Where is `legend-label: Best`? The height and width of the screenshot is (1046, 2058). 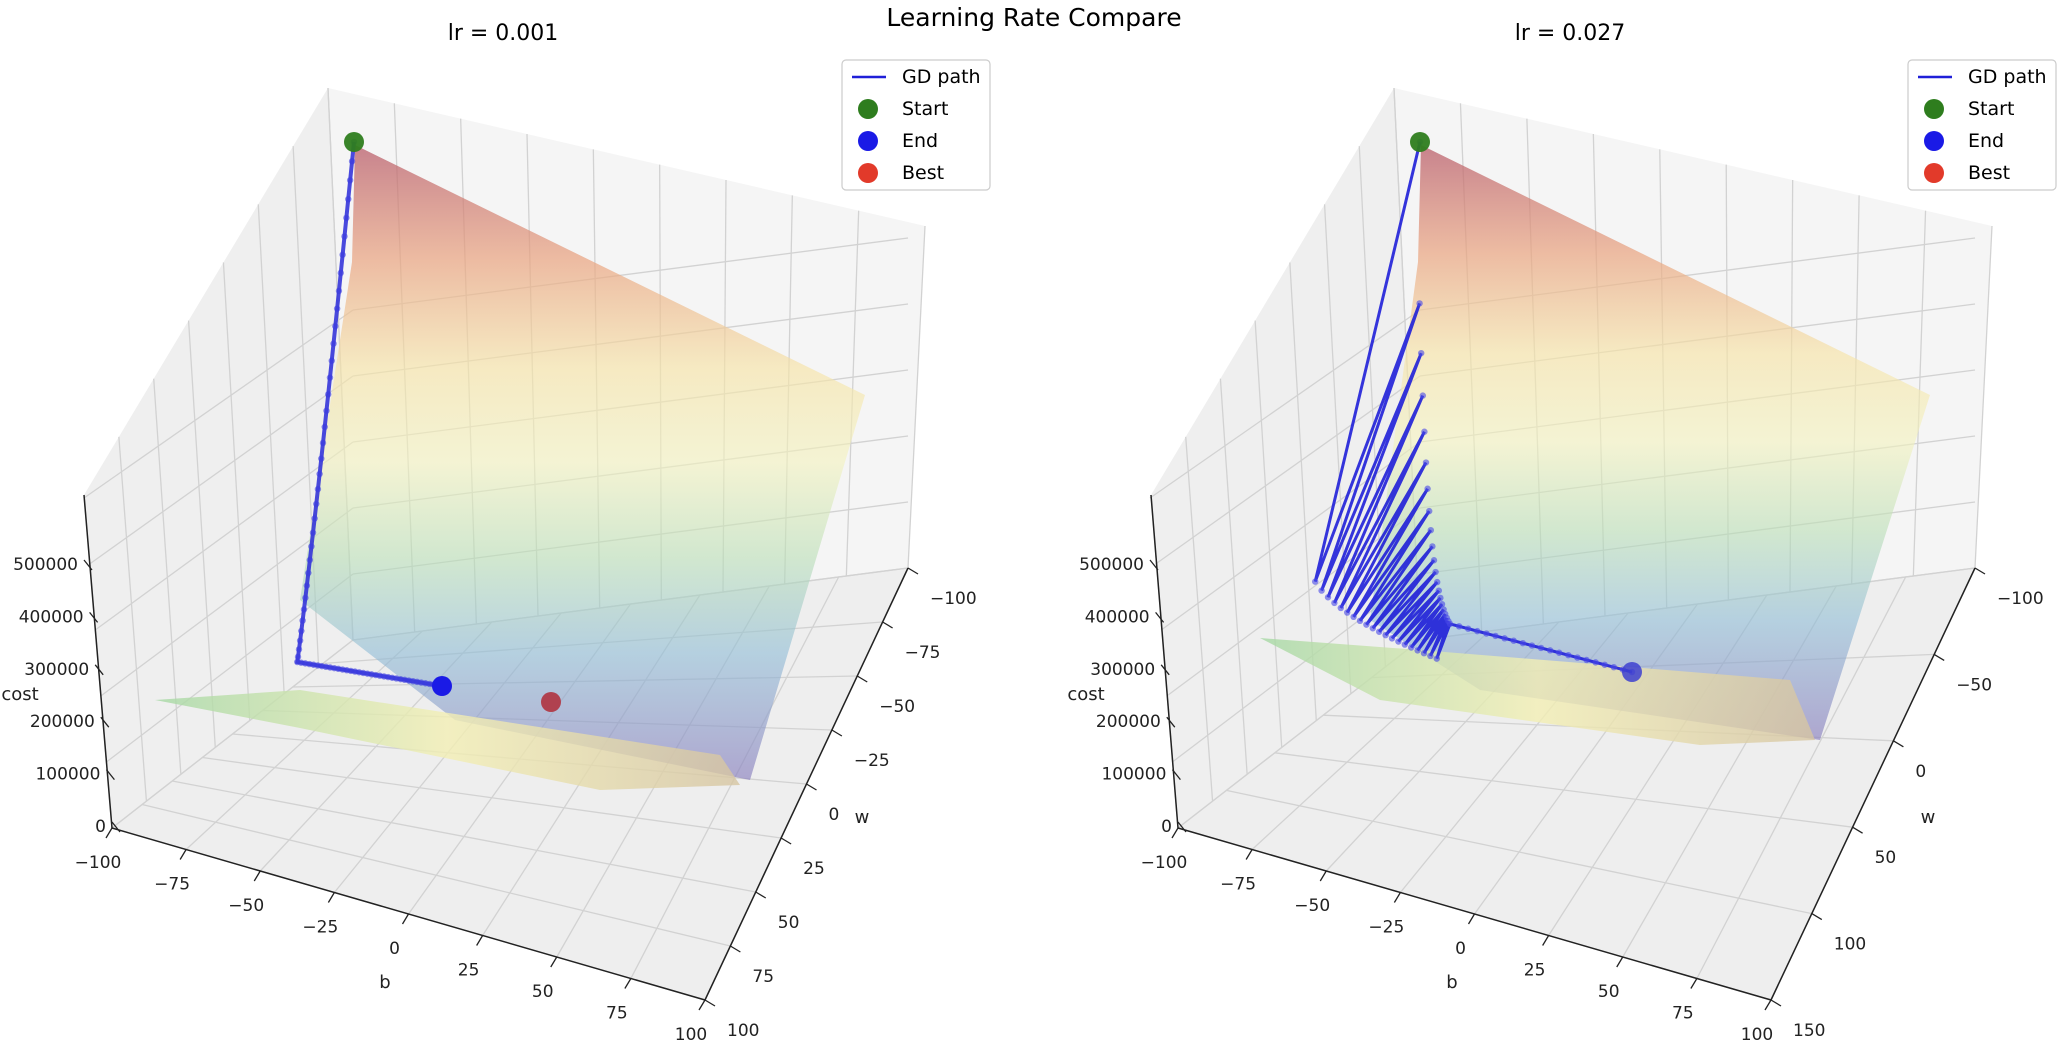 legend-label: Best is located at coordinates (923, 173).